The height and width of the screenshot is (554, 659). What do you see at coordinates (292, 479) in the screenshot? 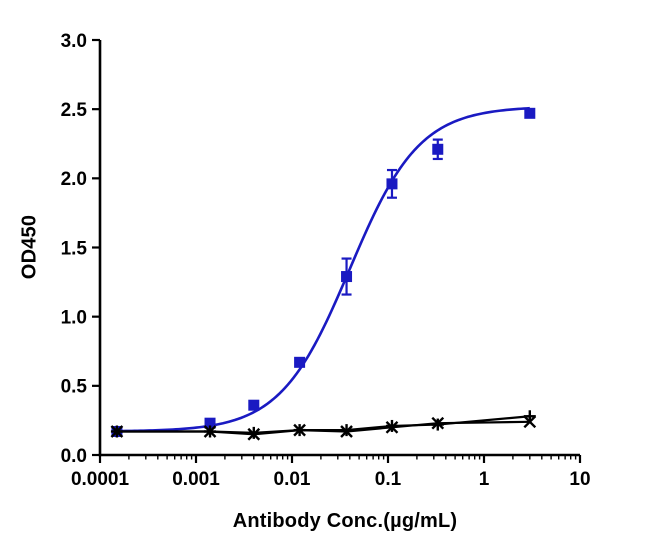
I see `x-tick-label: 0.01` at bounding box center [292, 479].